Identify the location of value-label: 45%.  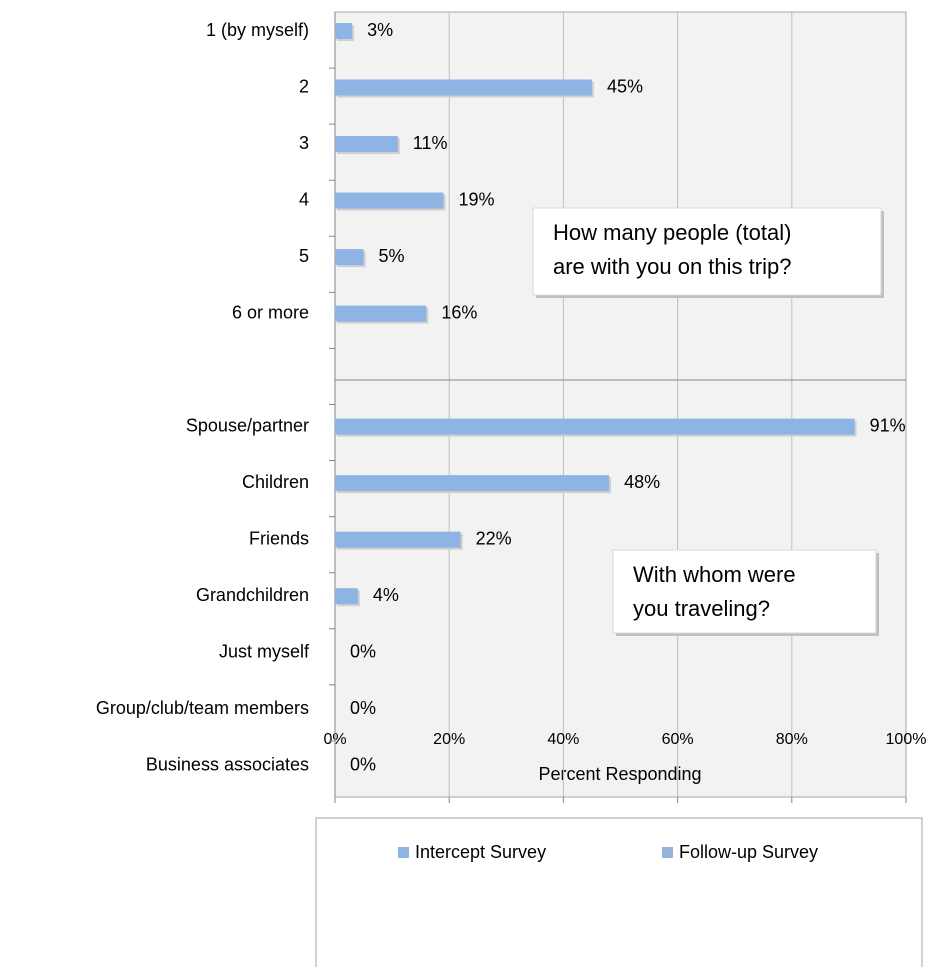
(625, 86).